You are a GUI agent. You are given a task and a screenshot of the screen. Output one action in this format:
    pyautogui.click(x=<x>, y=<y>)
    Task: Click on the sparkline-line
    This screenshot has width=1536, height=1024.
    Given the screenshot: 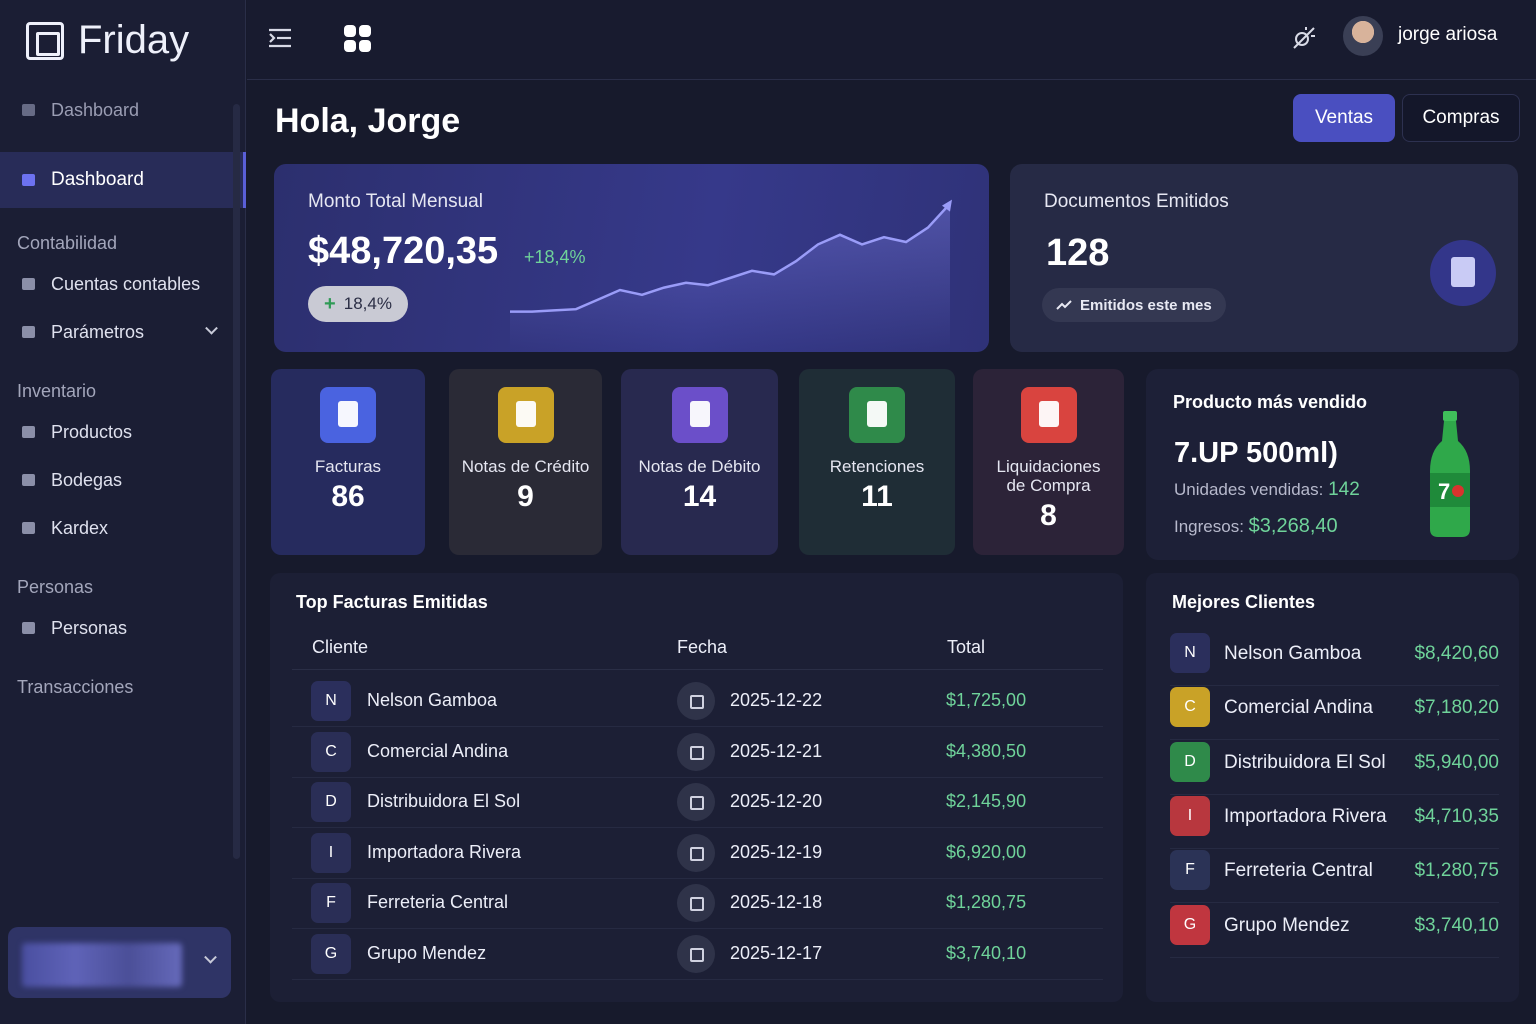 What is the action you would take?
    pyautogui.click(x=730, y=257)
    